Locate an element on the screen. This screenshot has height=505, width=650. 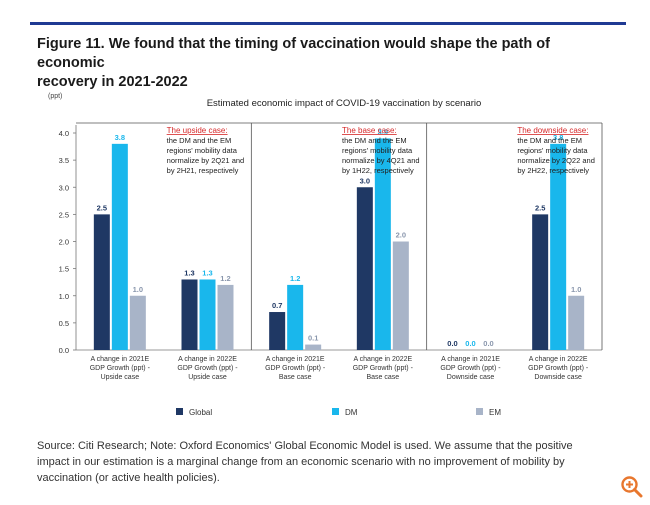
annotation-text: normalize by 2Q21 and is located at coordinates (206, 160).